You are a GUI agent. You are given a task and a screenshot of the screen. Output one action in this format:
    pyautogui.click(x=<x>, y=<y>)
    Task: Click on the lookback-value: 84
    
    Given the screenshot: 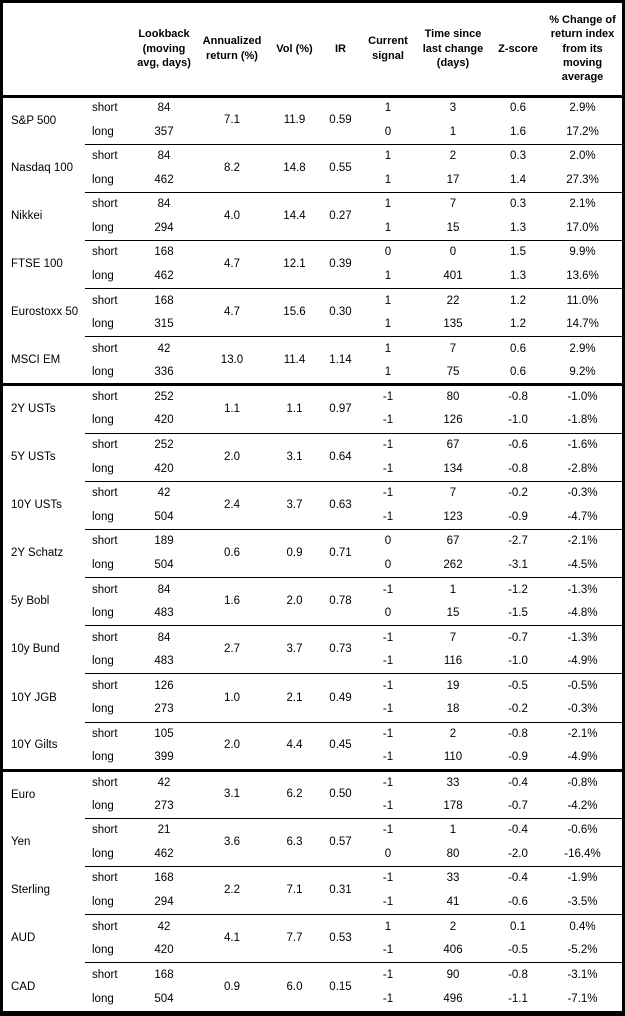 What is the action you would take?
    pyautogui.click(x=164, y=108)
    